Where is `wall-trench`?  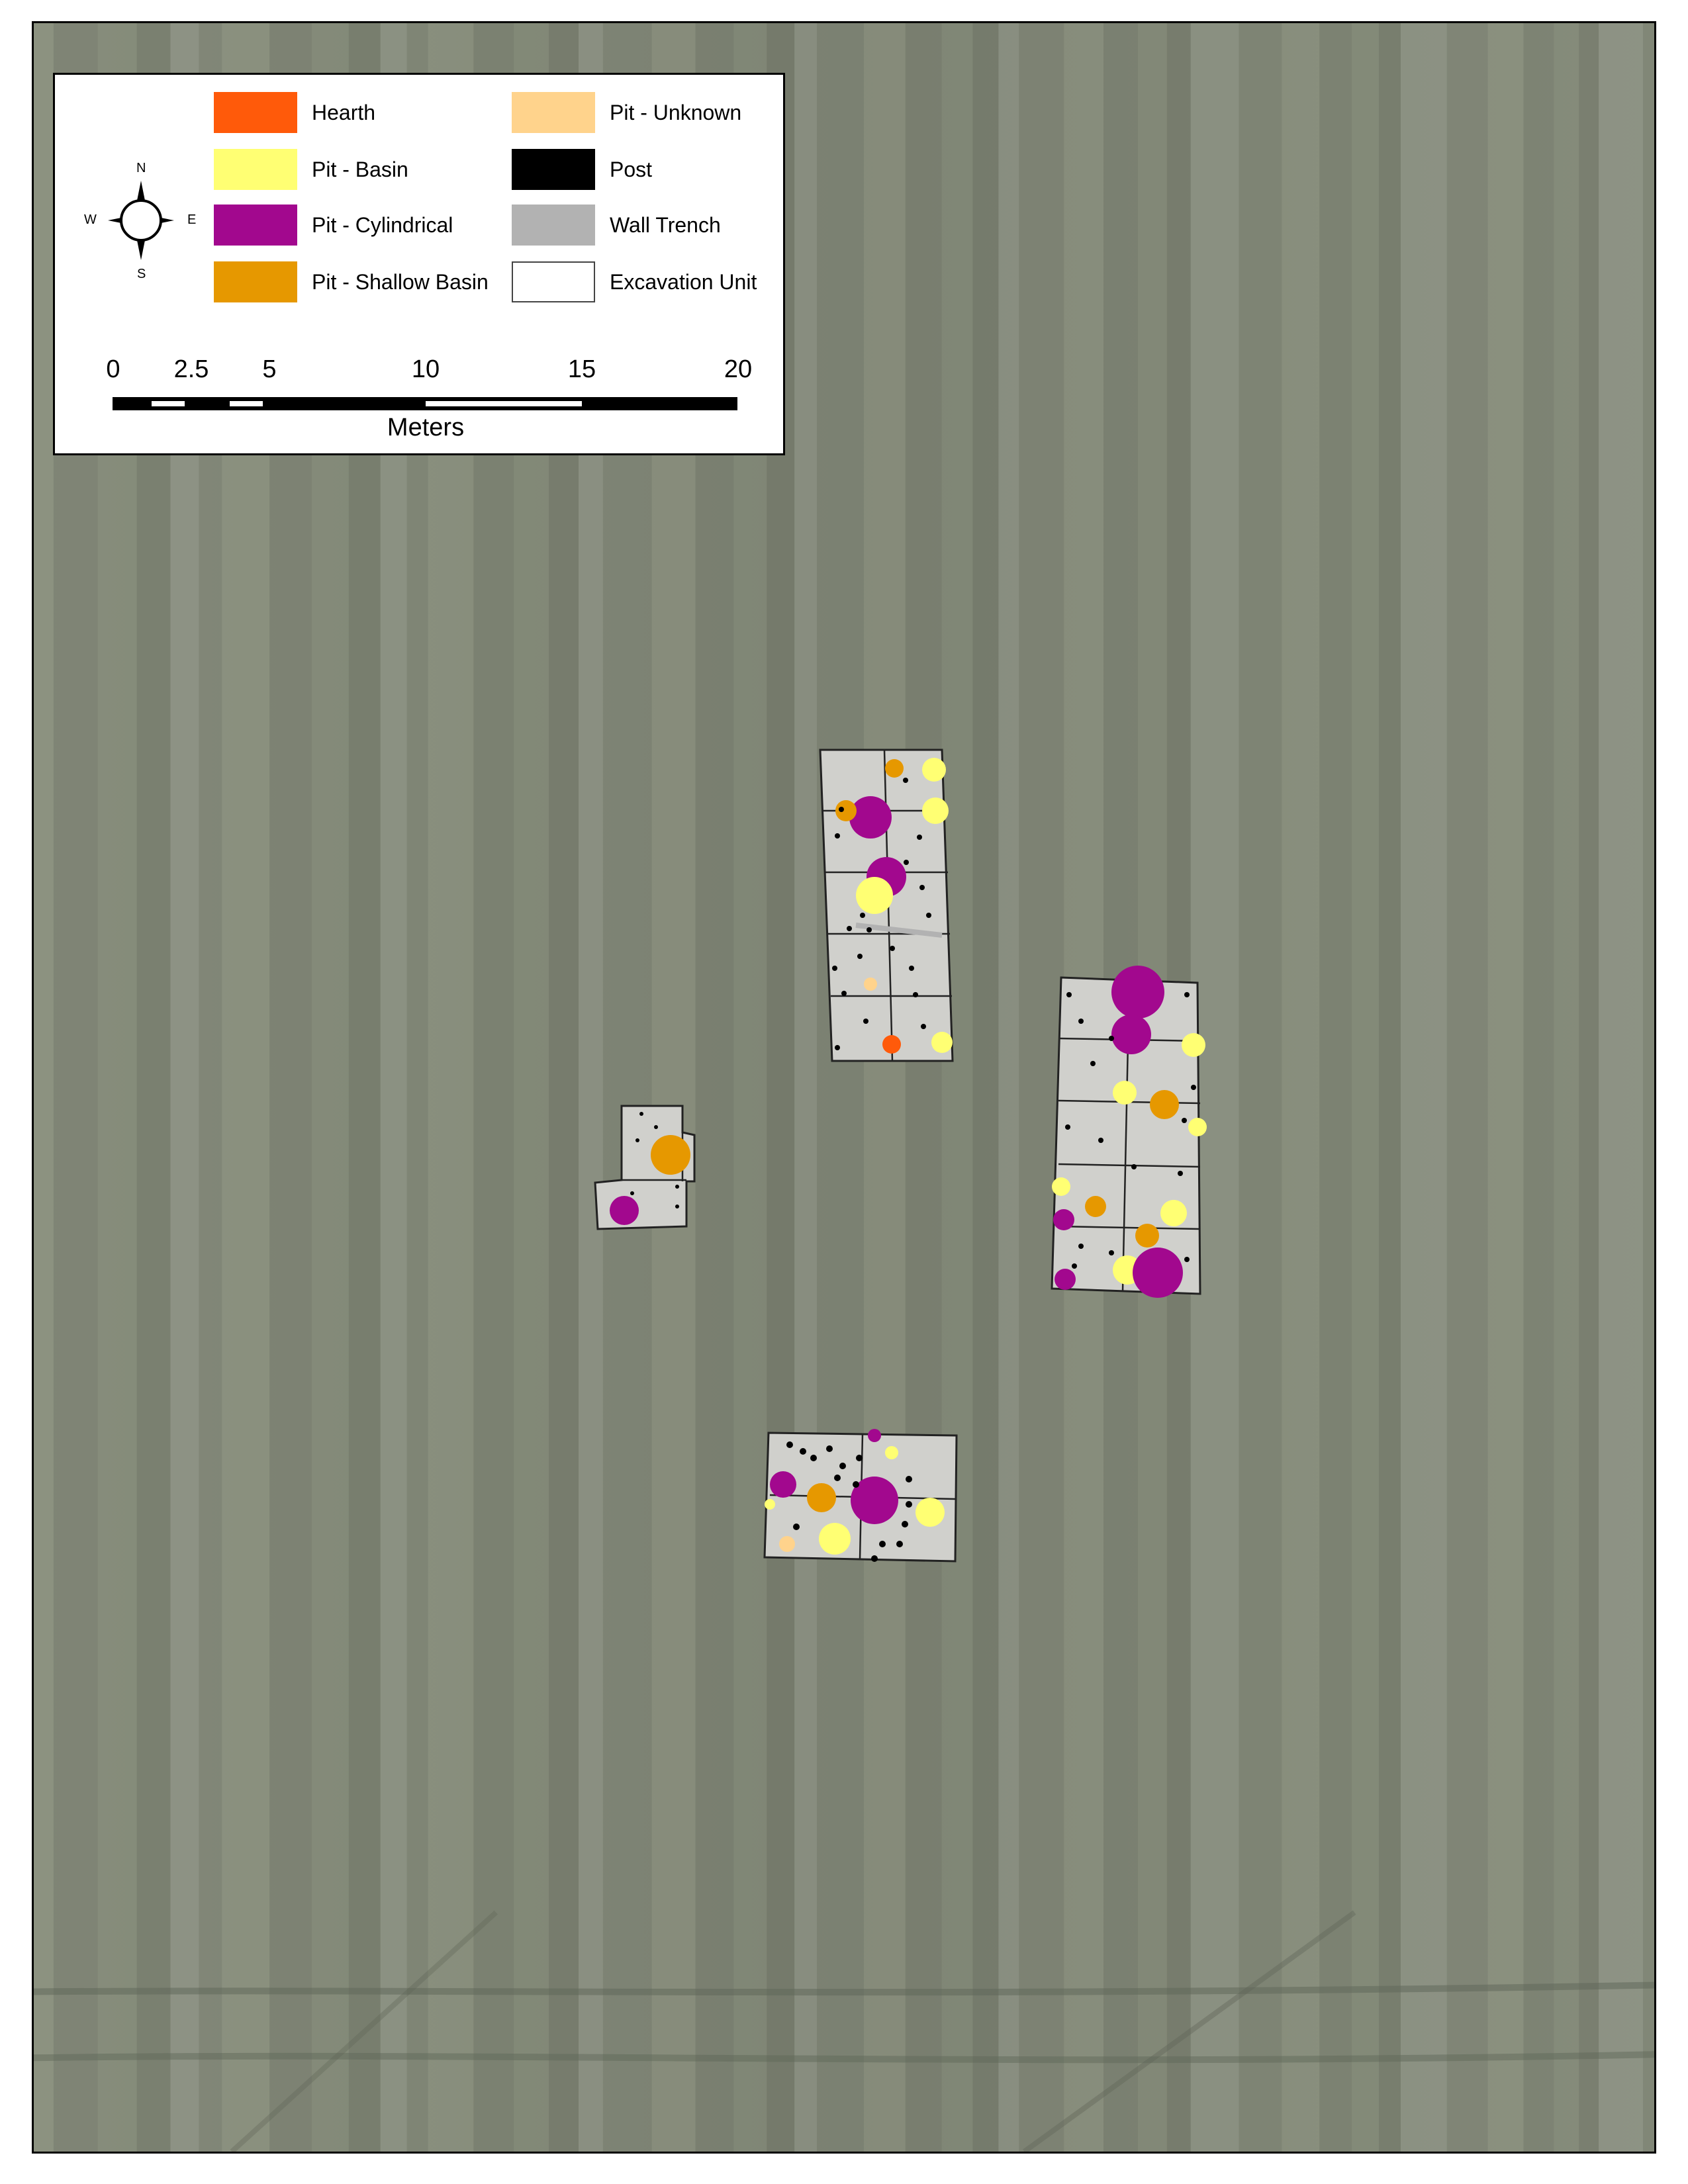 wall-trench is located at coordinates (899, 930).